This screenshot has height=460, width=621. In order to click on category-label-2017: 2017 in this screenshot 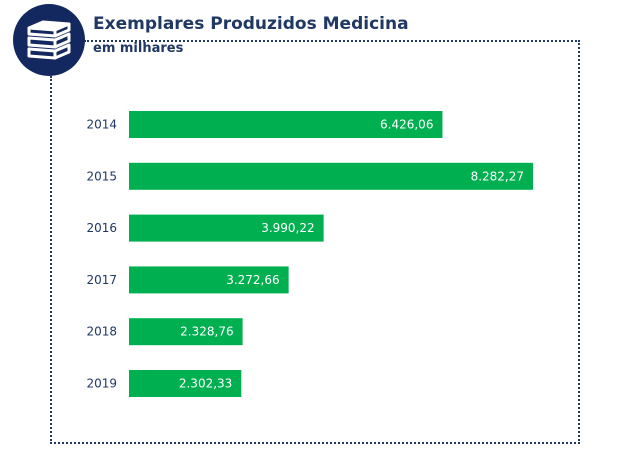, I will do `click(101, 280)`.